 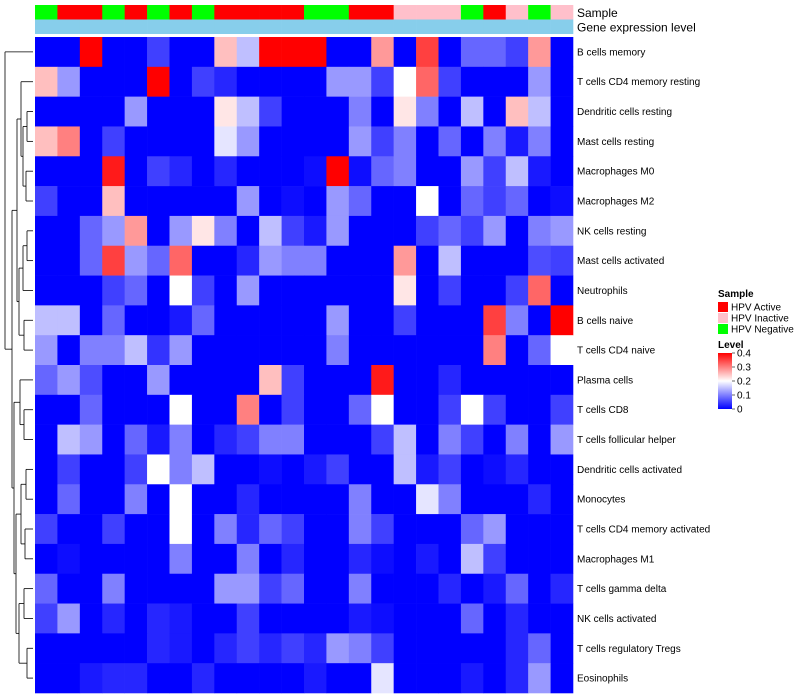 I want to click on row-label: Dendritic cells resting, so click(x=624, y=112).